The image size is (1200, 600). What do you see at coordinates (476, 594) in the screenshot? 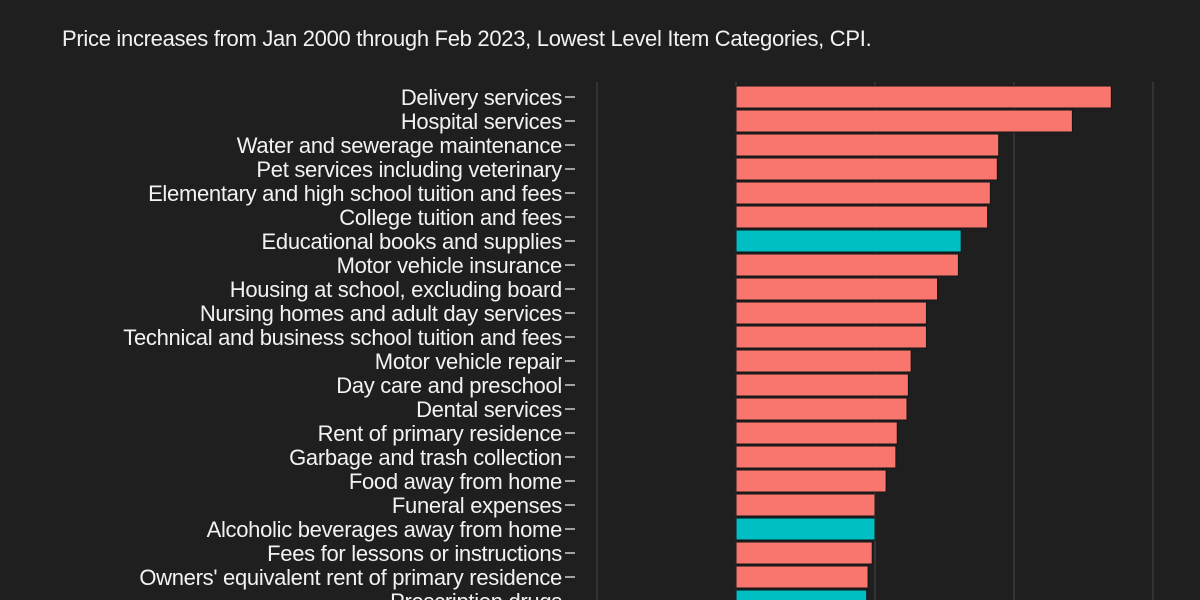
I see `category-label: Prescription drugs` at bounding box center [476, 594].